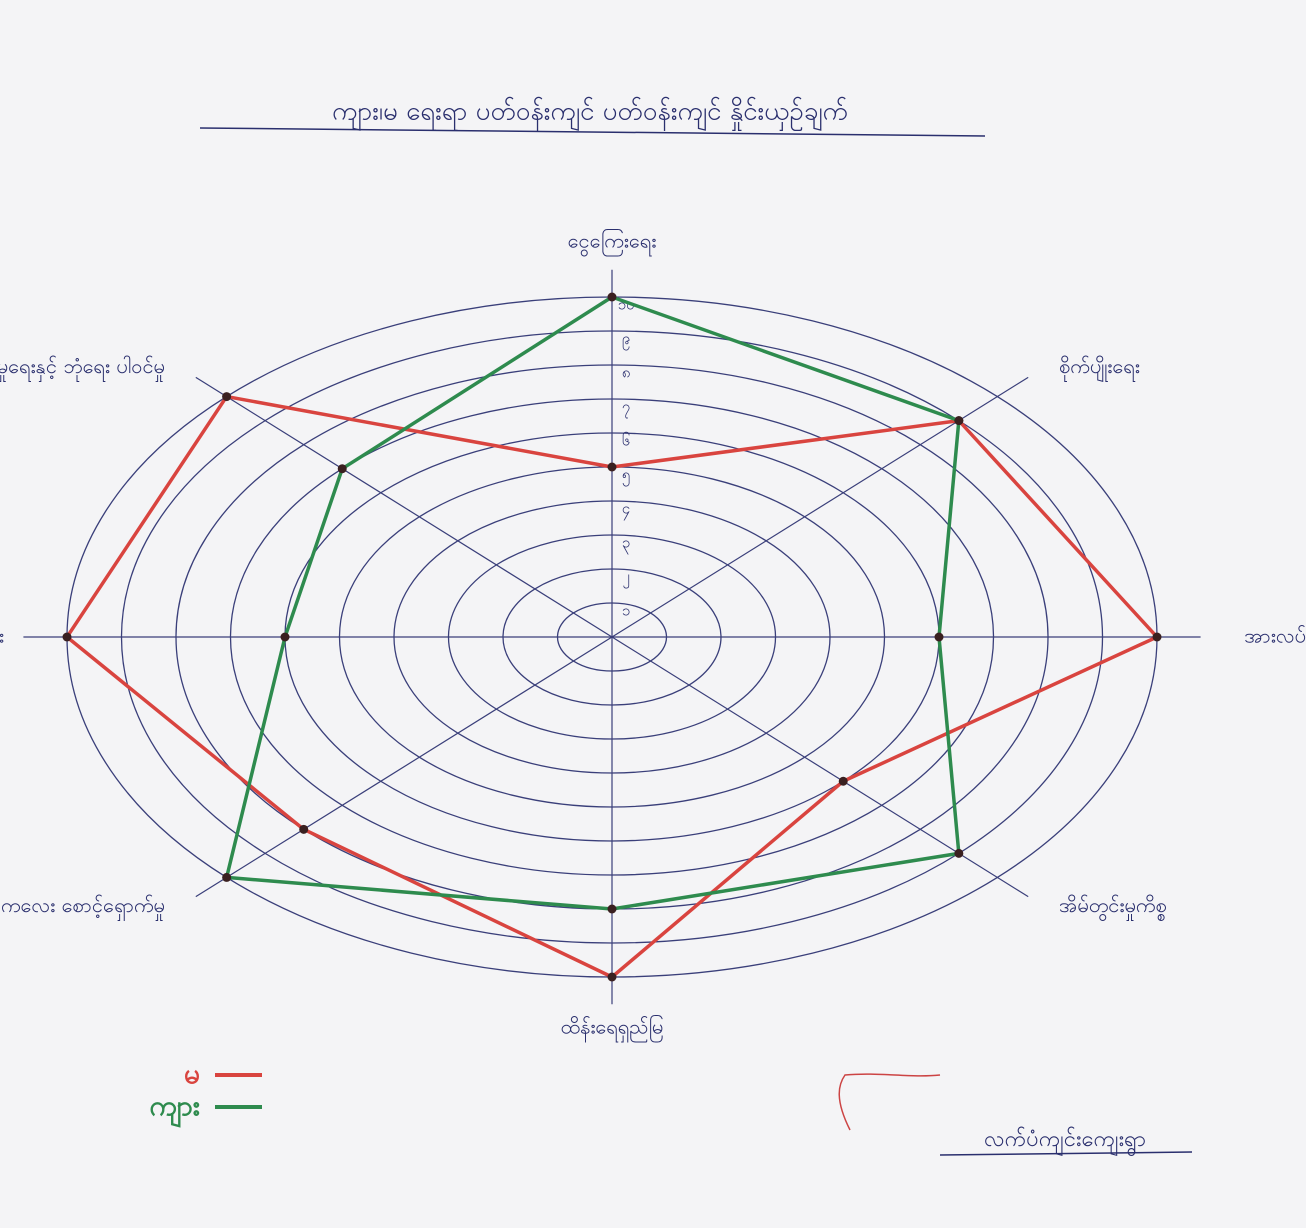 This screenshot has width=1306, height=1228. Describe the element at coordinates (612, 1028) in the screenshot. I see `axis-label: ထိန်းရေရှည်မြ` at that location.